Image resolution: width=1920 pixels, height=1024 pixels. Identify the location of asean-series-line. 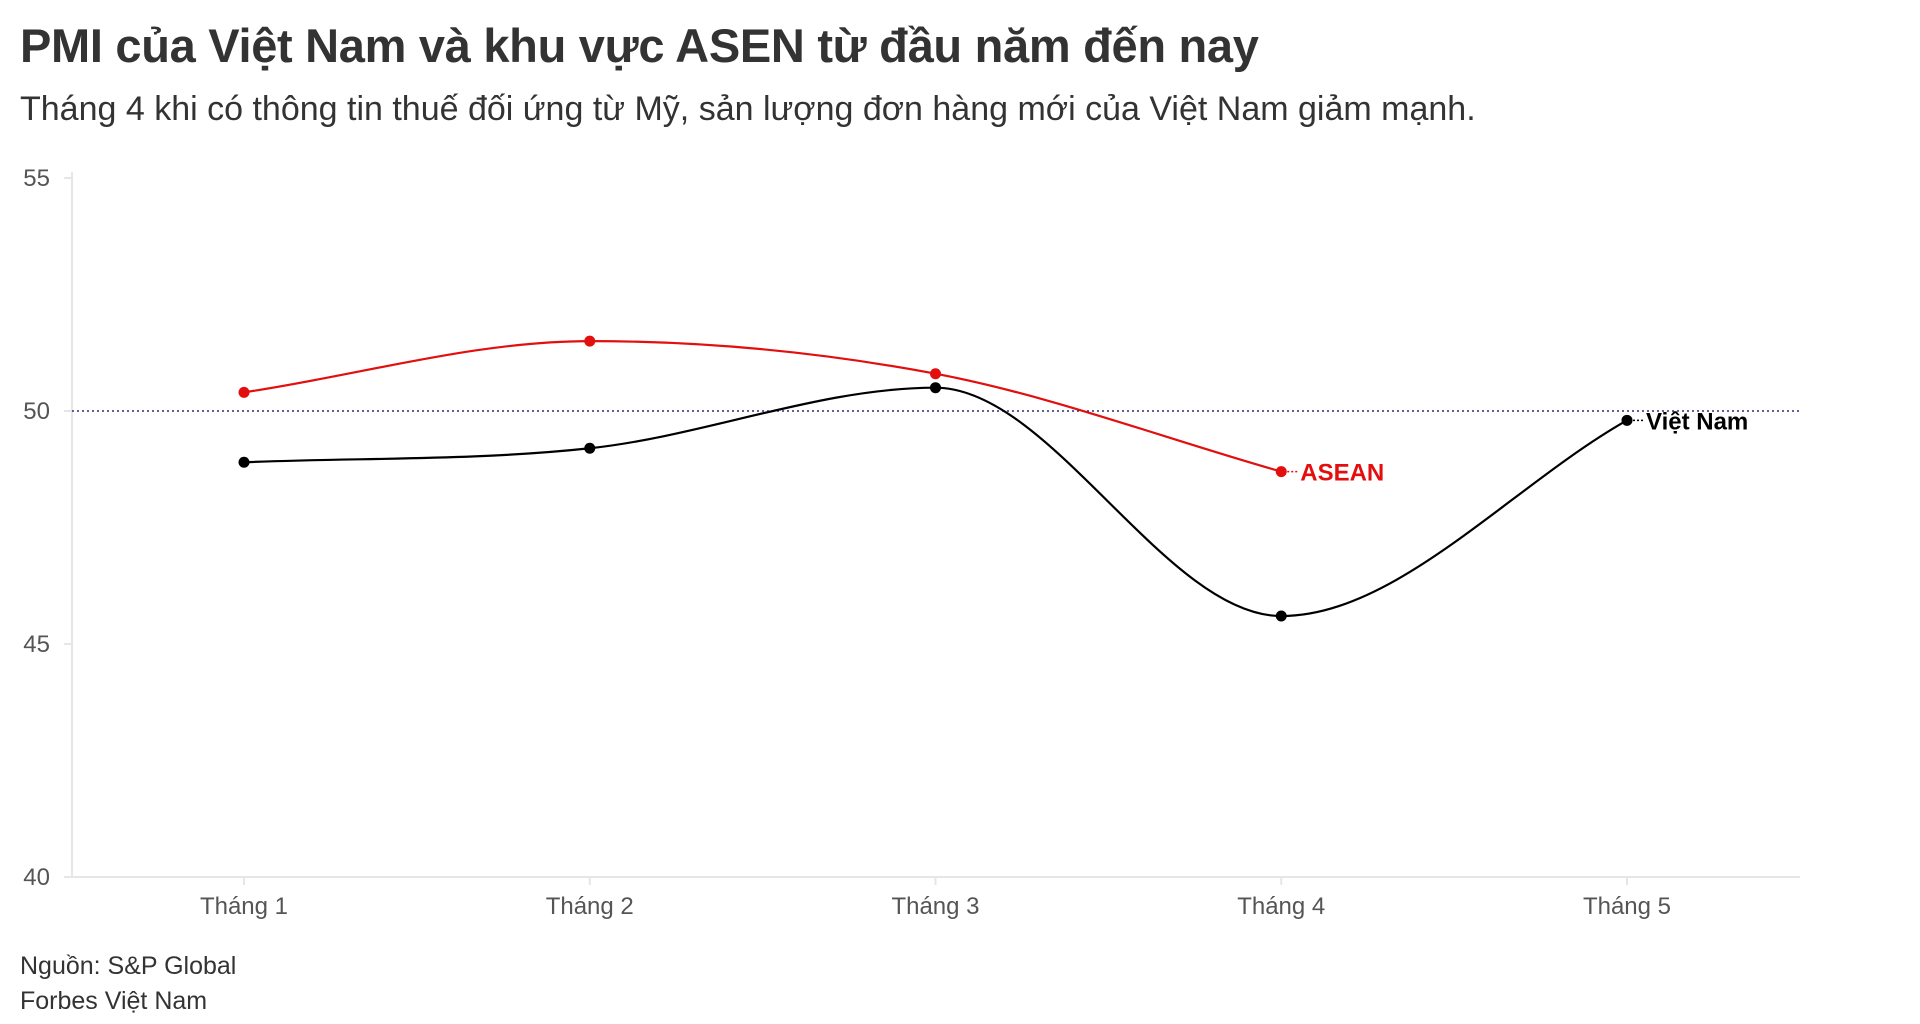
(762, 406).